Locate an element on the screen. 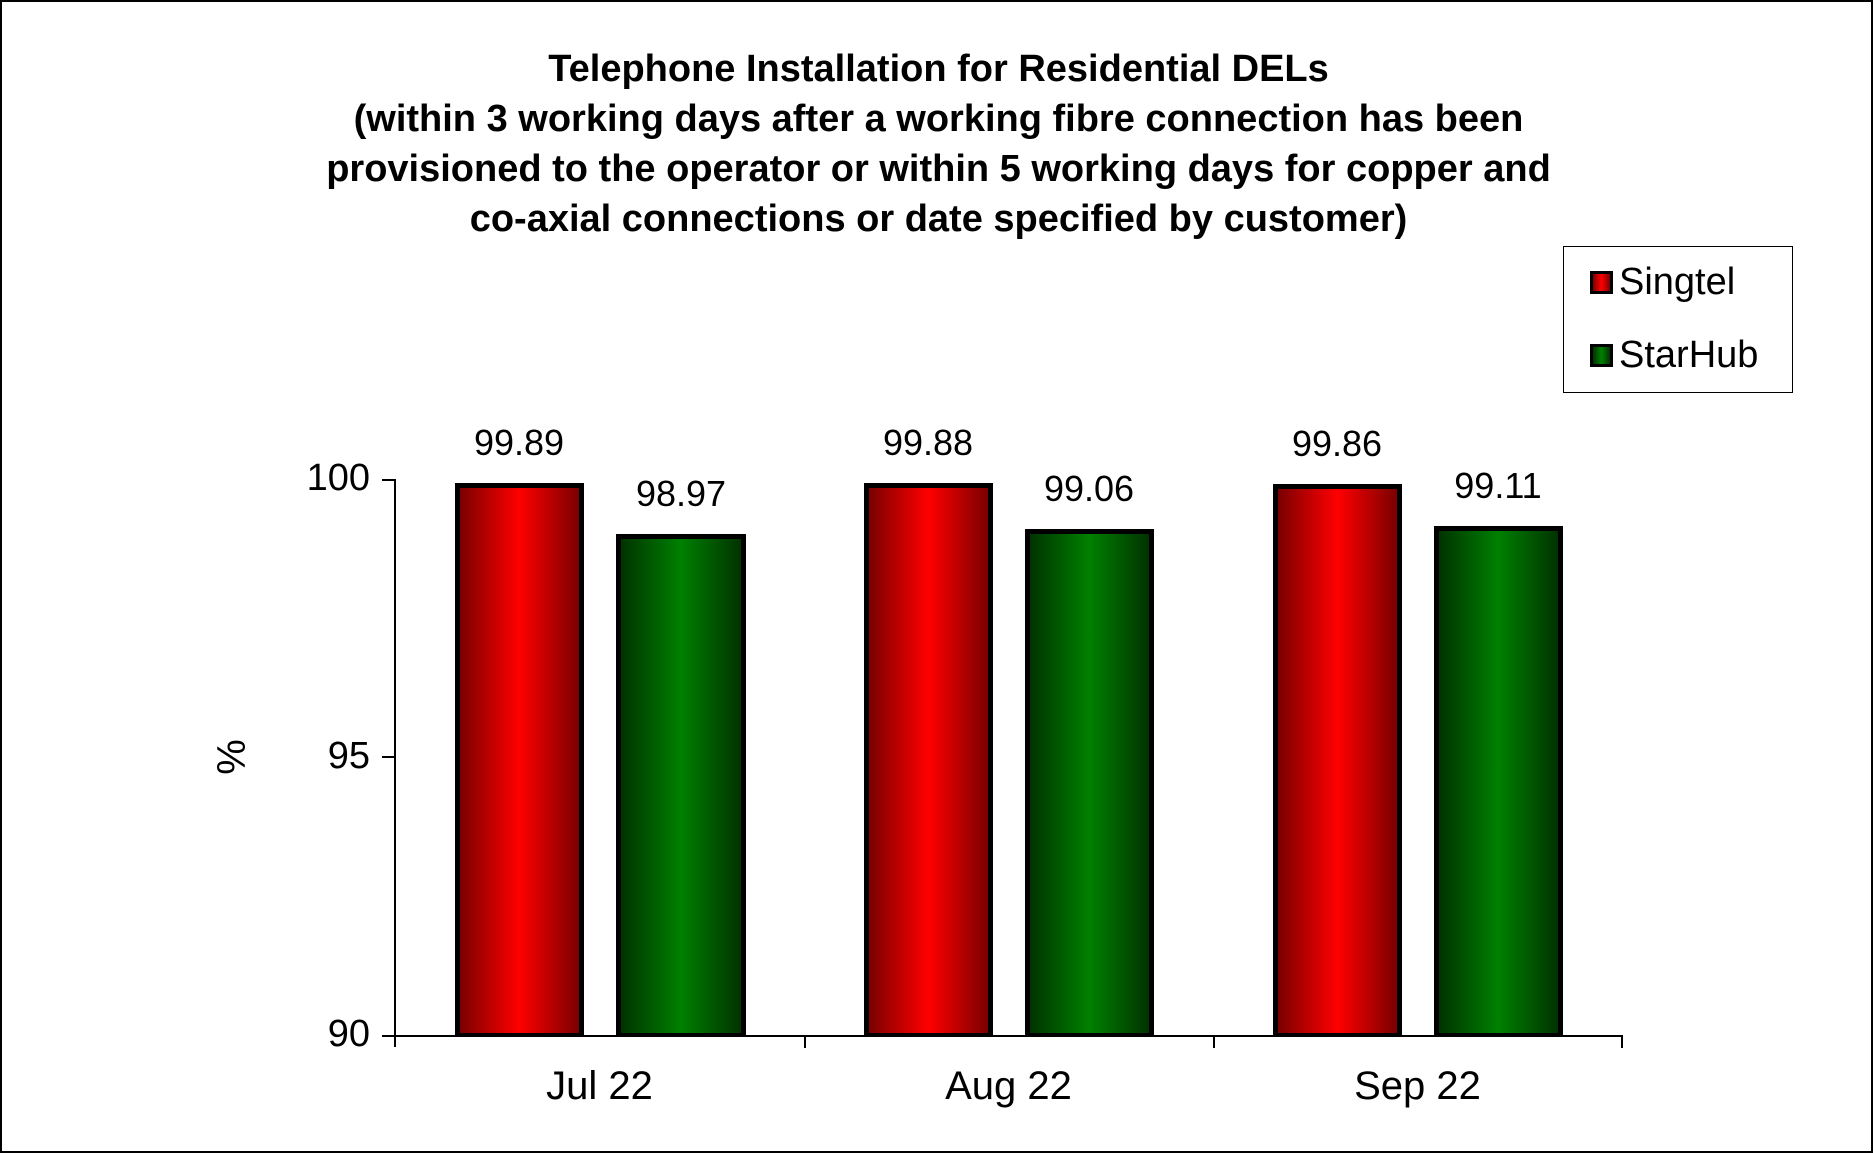 This screenshot has width=1873, height=1153. data-label: 99.89 is located at coordinates (519, 442).